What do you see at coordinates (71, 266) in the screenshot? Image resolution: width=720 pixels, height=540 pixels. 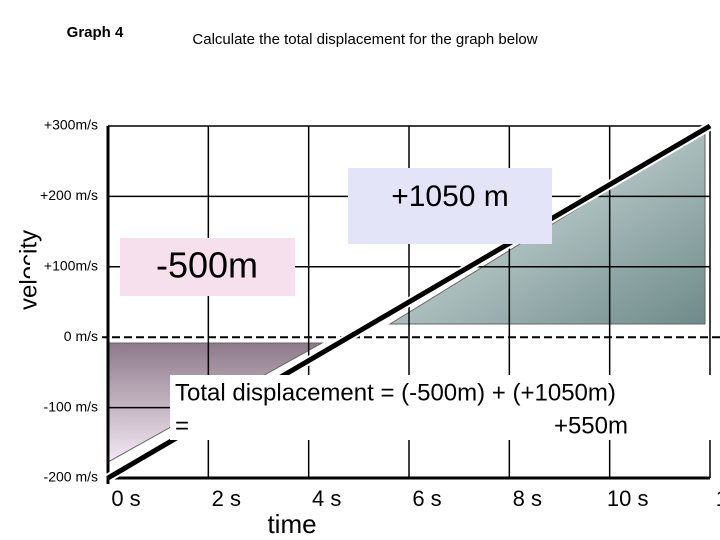 I see `y-tick-label: +100m/s` at bounding box center [71, 266].